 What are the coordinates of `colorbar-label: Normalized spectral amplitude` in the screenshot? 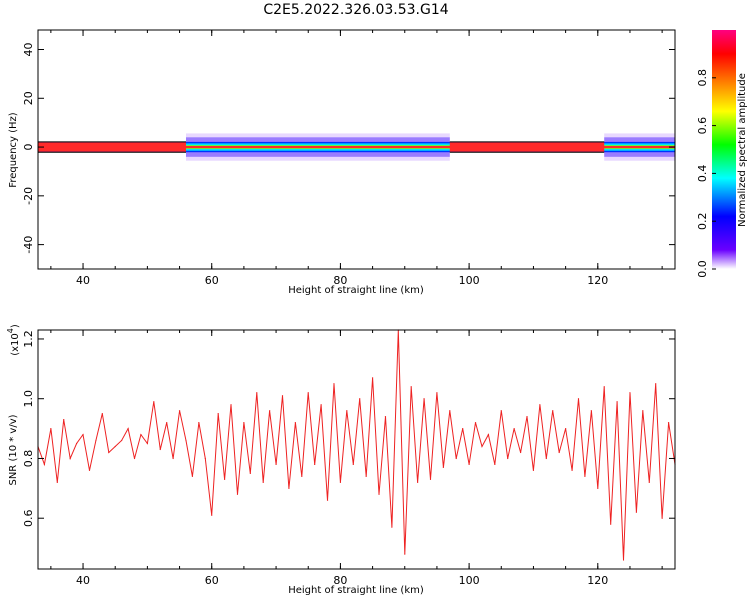 It's located at (742, 150).